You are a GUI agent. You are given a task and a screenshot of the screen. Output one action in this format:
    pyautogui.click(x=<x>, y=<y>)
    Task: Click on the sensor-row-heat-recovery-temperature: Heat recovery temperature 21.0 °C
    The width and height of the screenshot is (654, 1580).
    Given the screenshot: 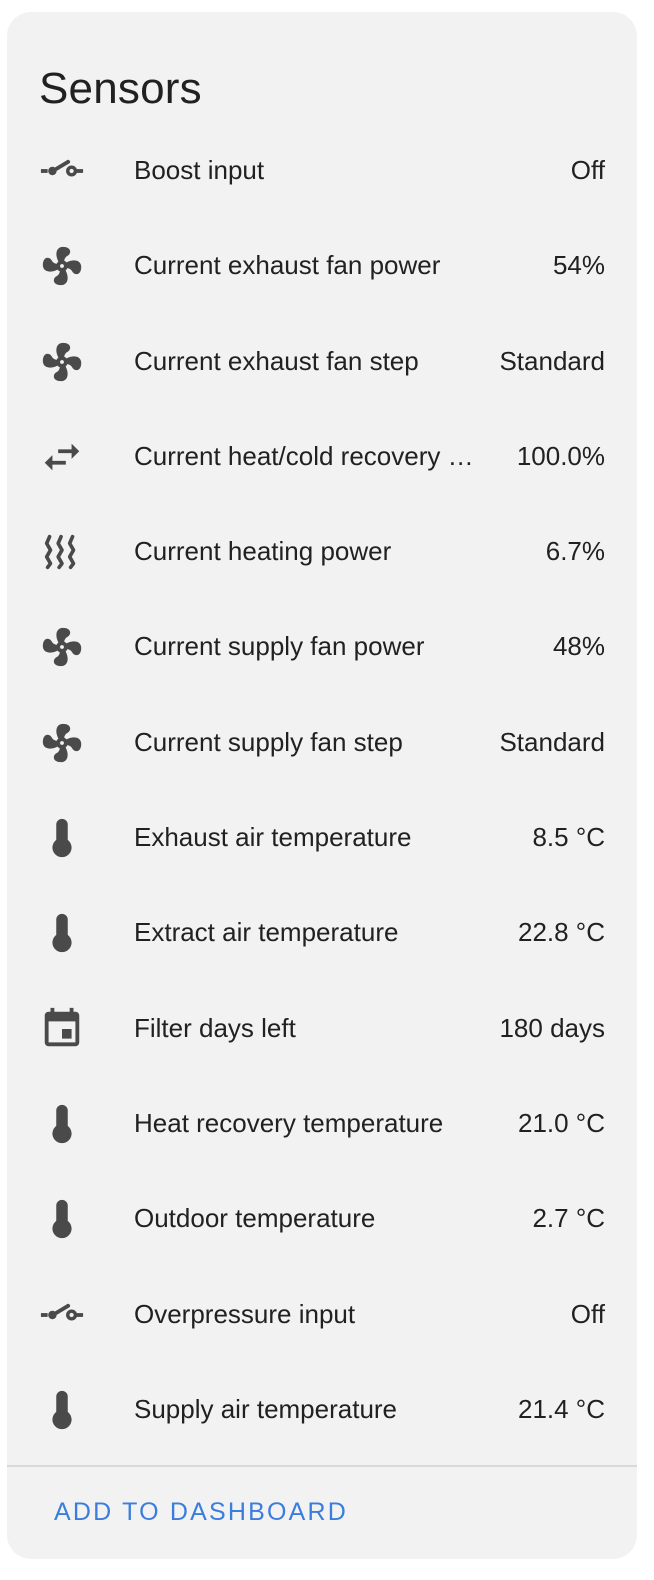 What is the action you would take?
    pyautogui.click(x=322, y=1123)
    